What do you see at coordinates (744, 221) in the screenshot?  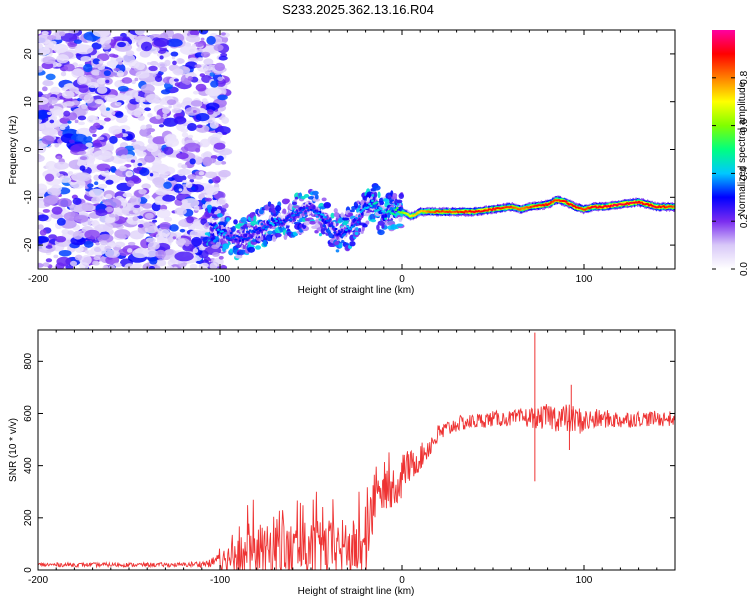 I see `colorbar-tick-label: 0.2` at bounding box center [744, 221].